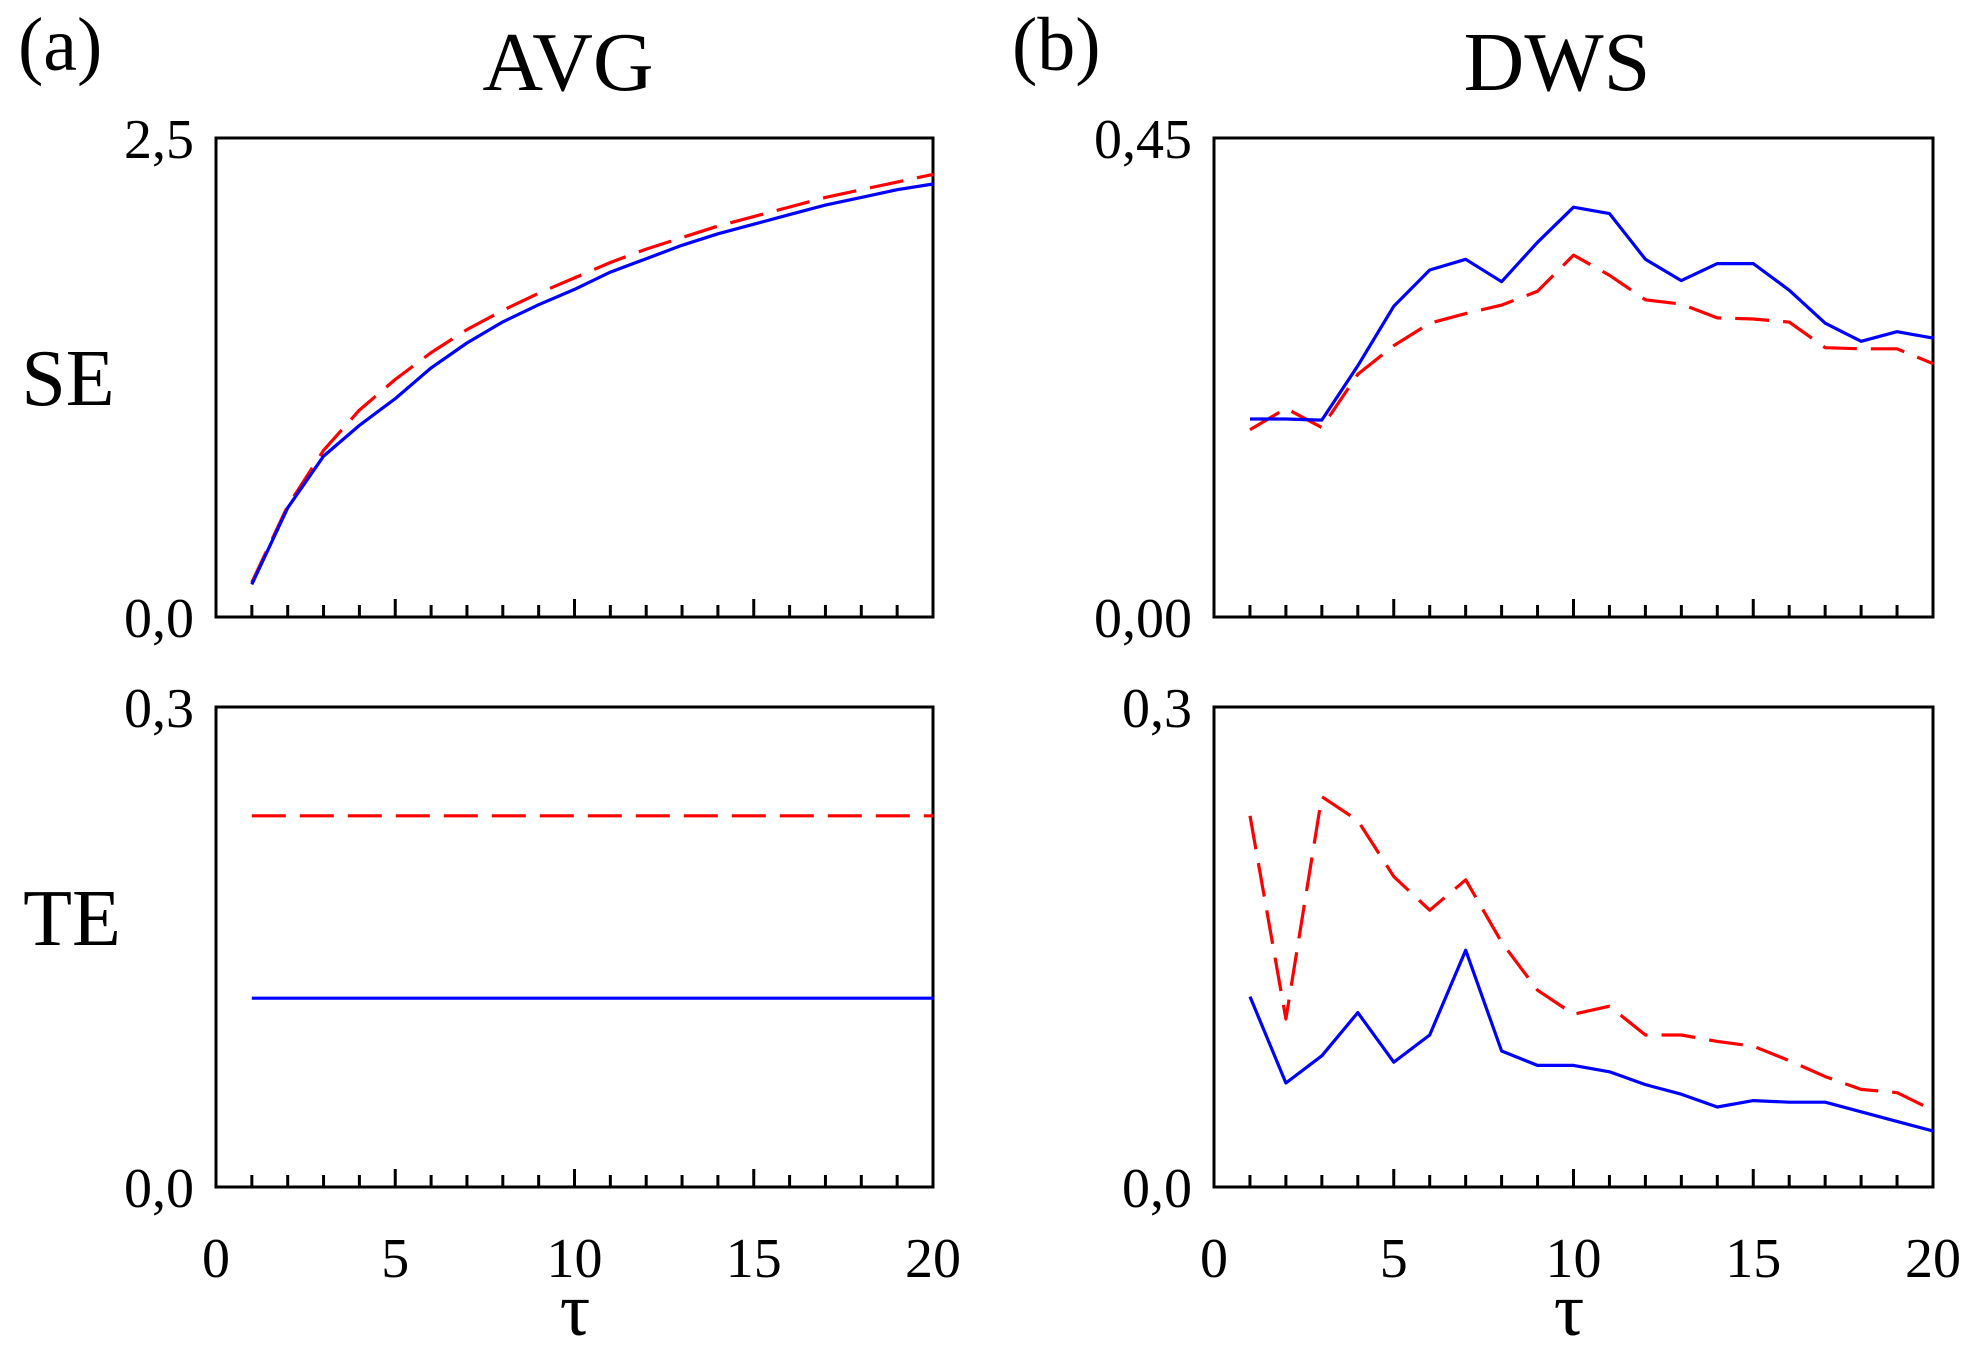 The image size is (1968, 1353). What do you see at coordinates (1557, 62) in the screenshot?
I see `column-title-dws: DWS` at bounding box center [1557, 62].